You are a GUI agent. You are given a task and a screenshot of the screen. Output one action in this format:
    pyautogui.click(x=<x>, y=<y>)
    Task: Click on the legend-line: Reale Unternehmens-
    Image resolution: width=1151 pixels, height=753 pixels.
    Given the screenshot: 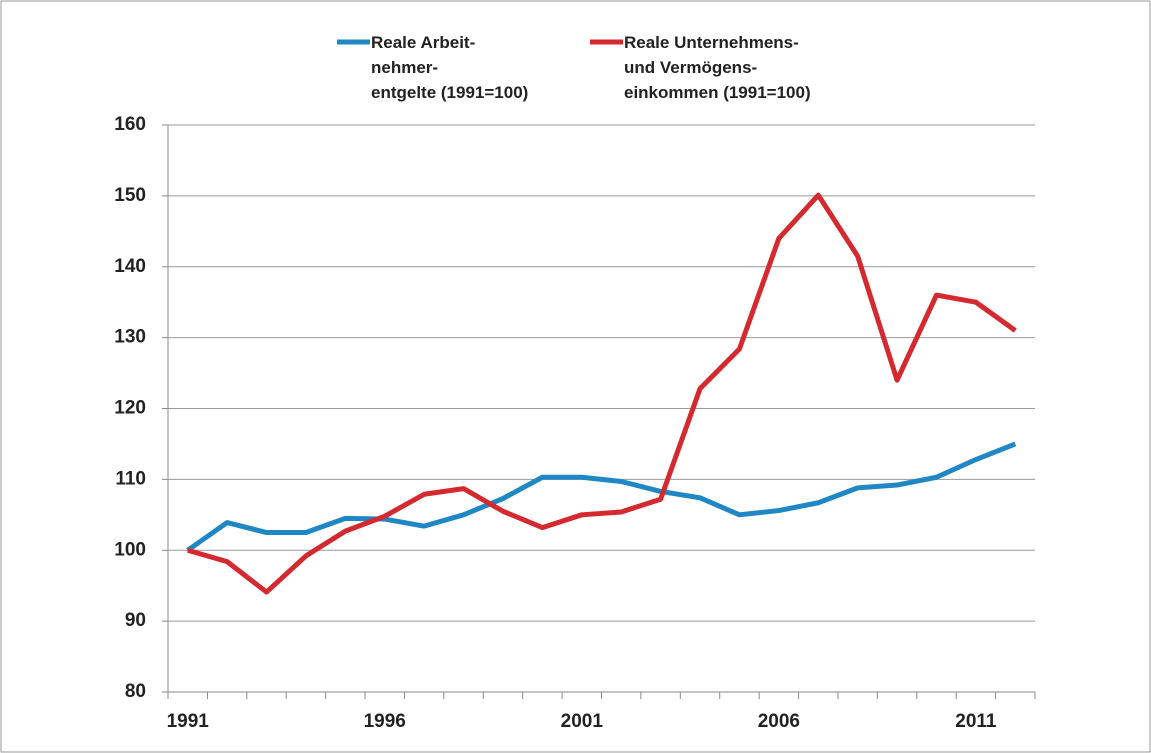 What is the action you would take?
    pyautogui.click(x=711, y=42)
    